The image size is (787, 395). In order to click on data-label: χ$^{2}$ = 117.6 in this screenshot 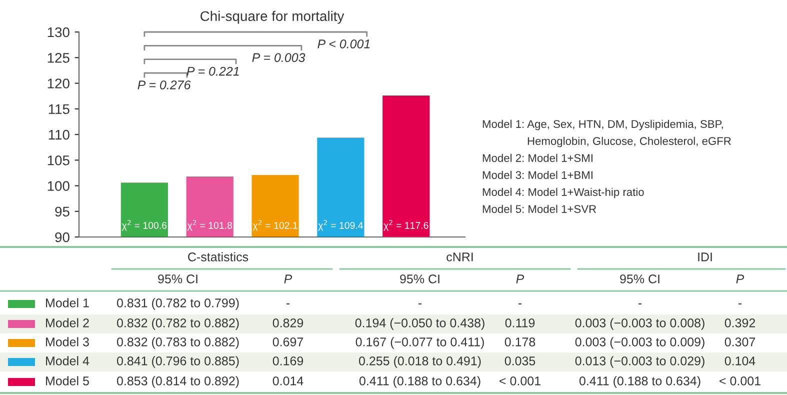, I will do `click(406, 225)`.